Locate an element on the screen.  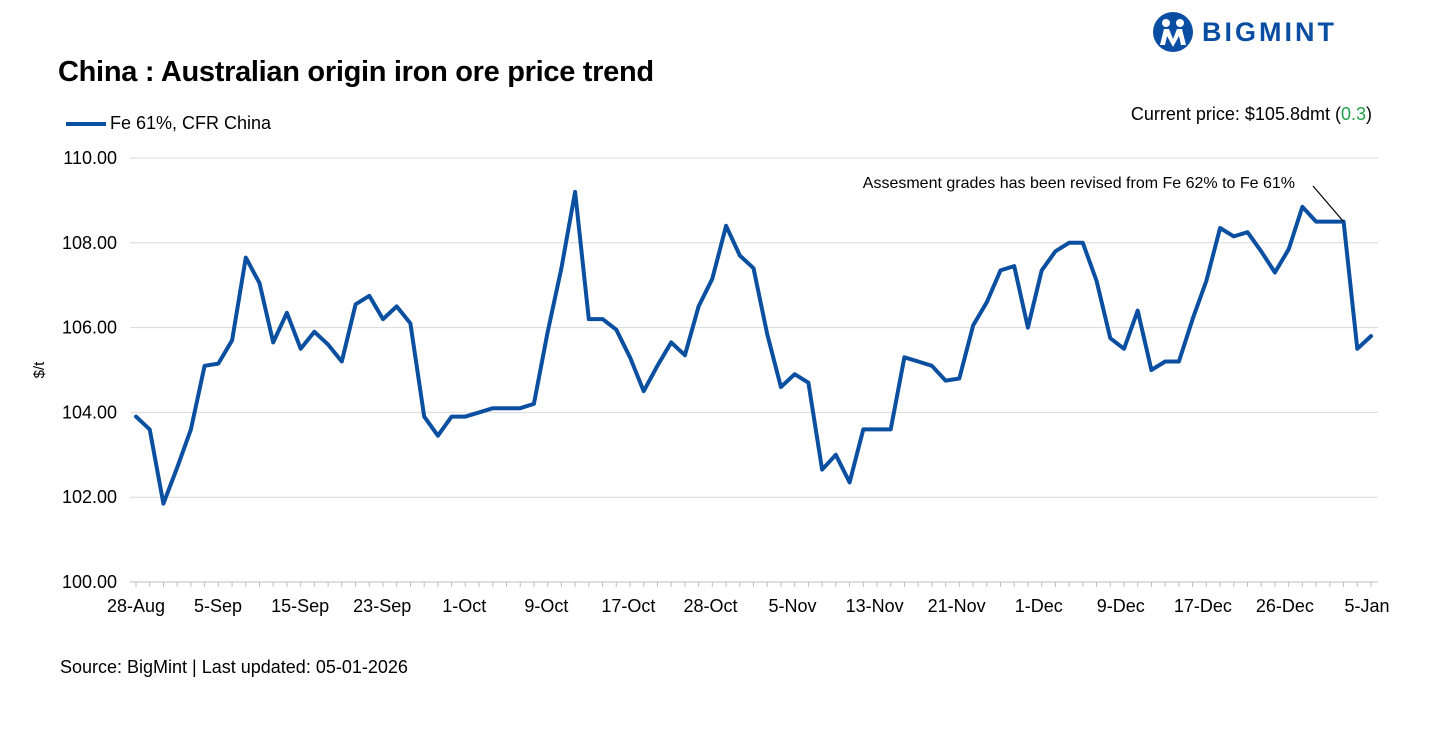
y-tick-label: 100.00 is located at coordinates (89, 582).